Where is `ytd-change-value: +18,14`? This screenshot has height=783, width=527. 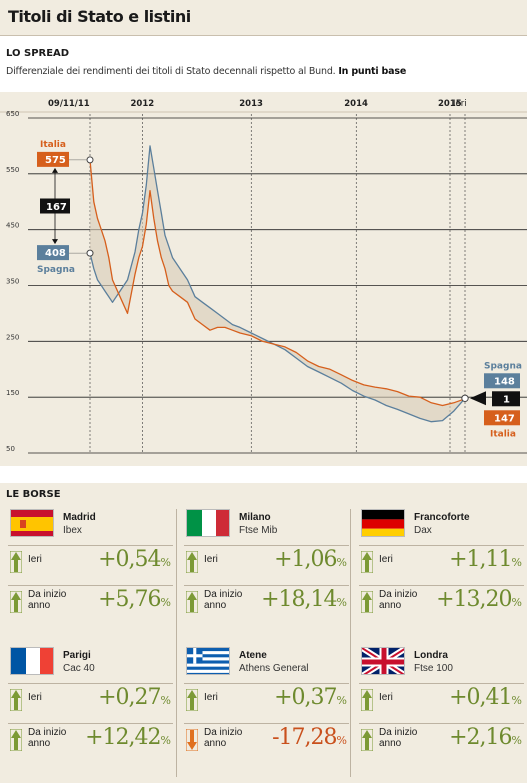 ytd-change-value: +18,14 is located at coordinates (299, 599).